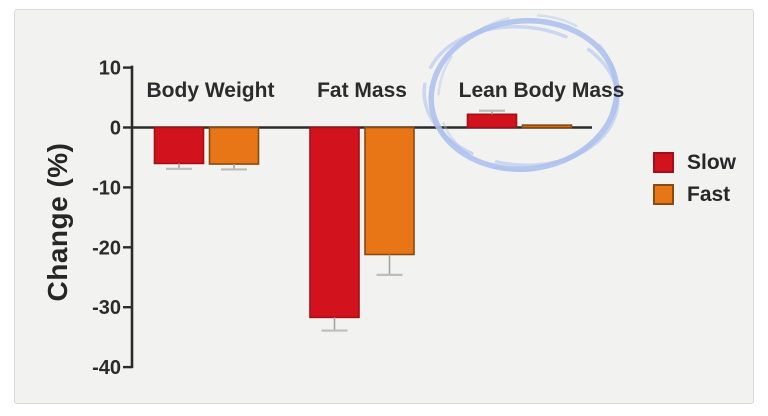 The width and height of the screenshot is (768, 416). Describe the element at coordinates (712, 162) in the screenshot. I see `legend-label-slow: Slow` at that location.